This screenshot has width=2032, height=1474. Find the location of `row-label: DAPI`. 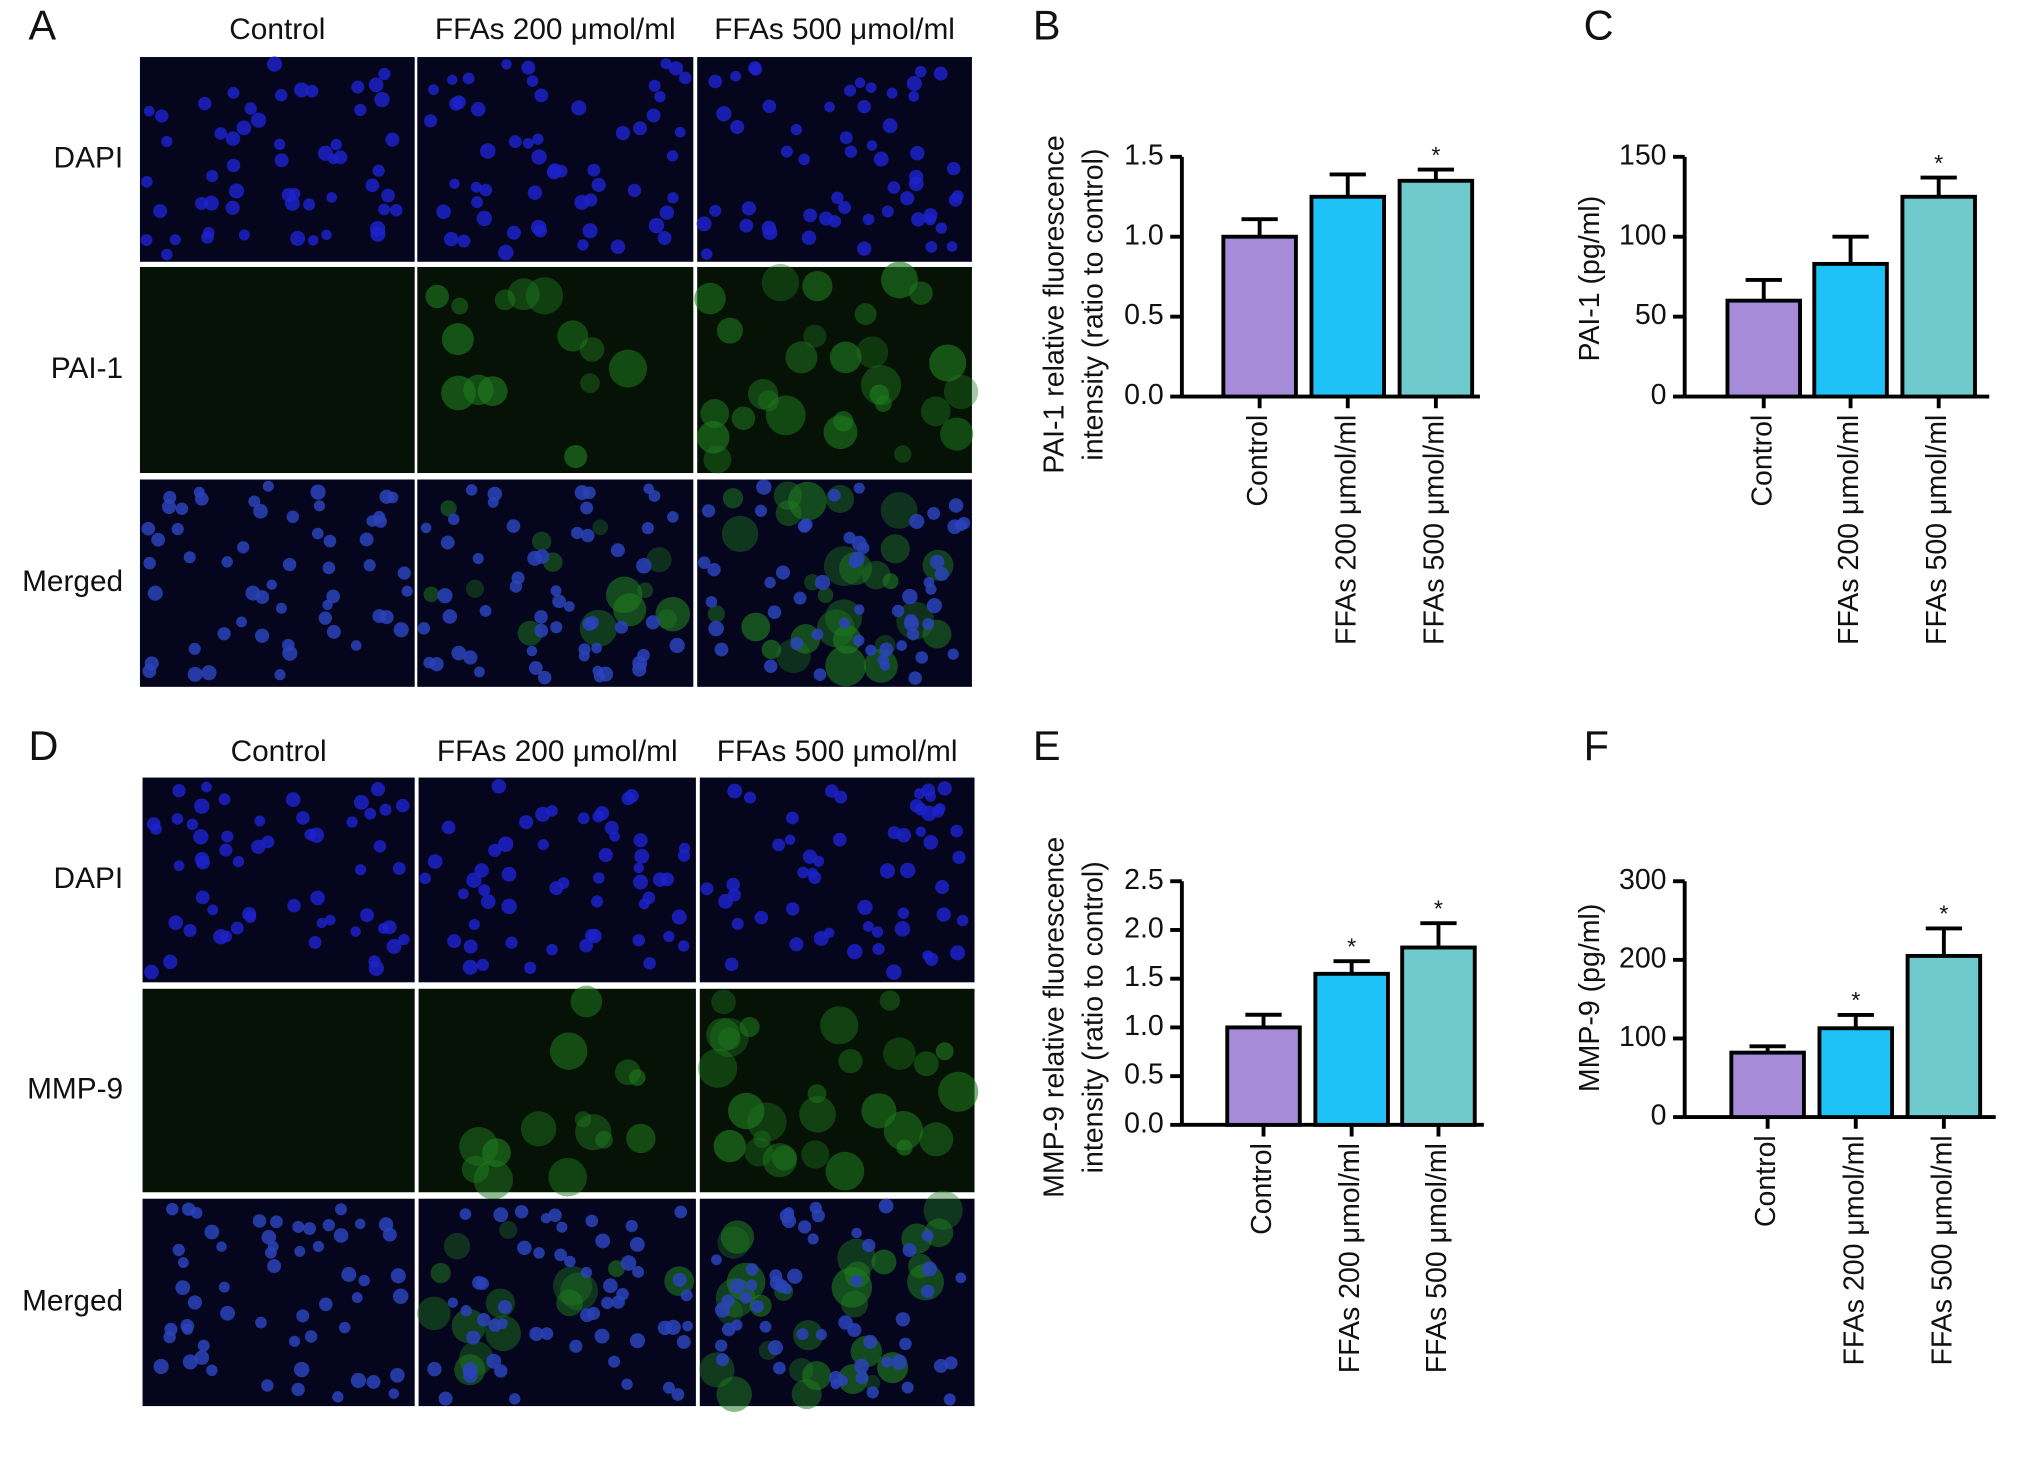

row-label: DAPI is located at coordinates (89, 878).